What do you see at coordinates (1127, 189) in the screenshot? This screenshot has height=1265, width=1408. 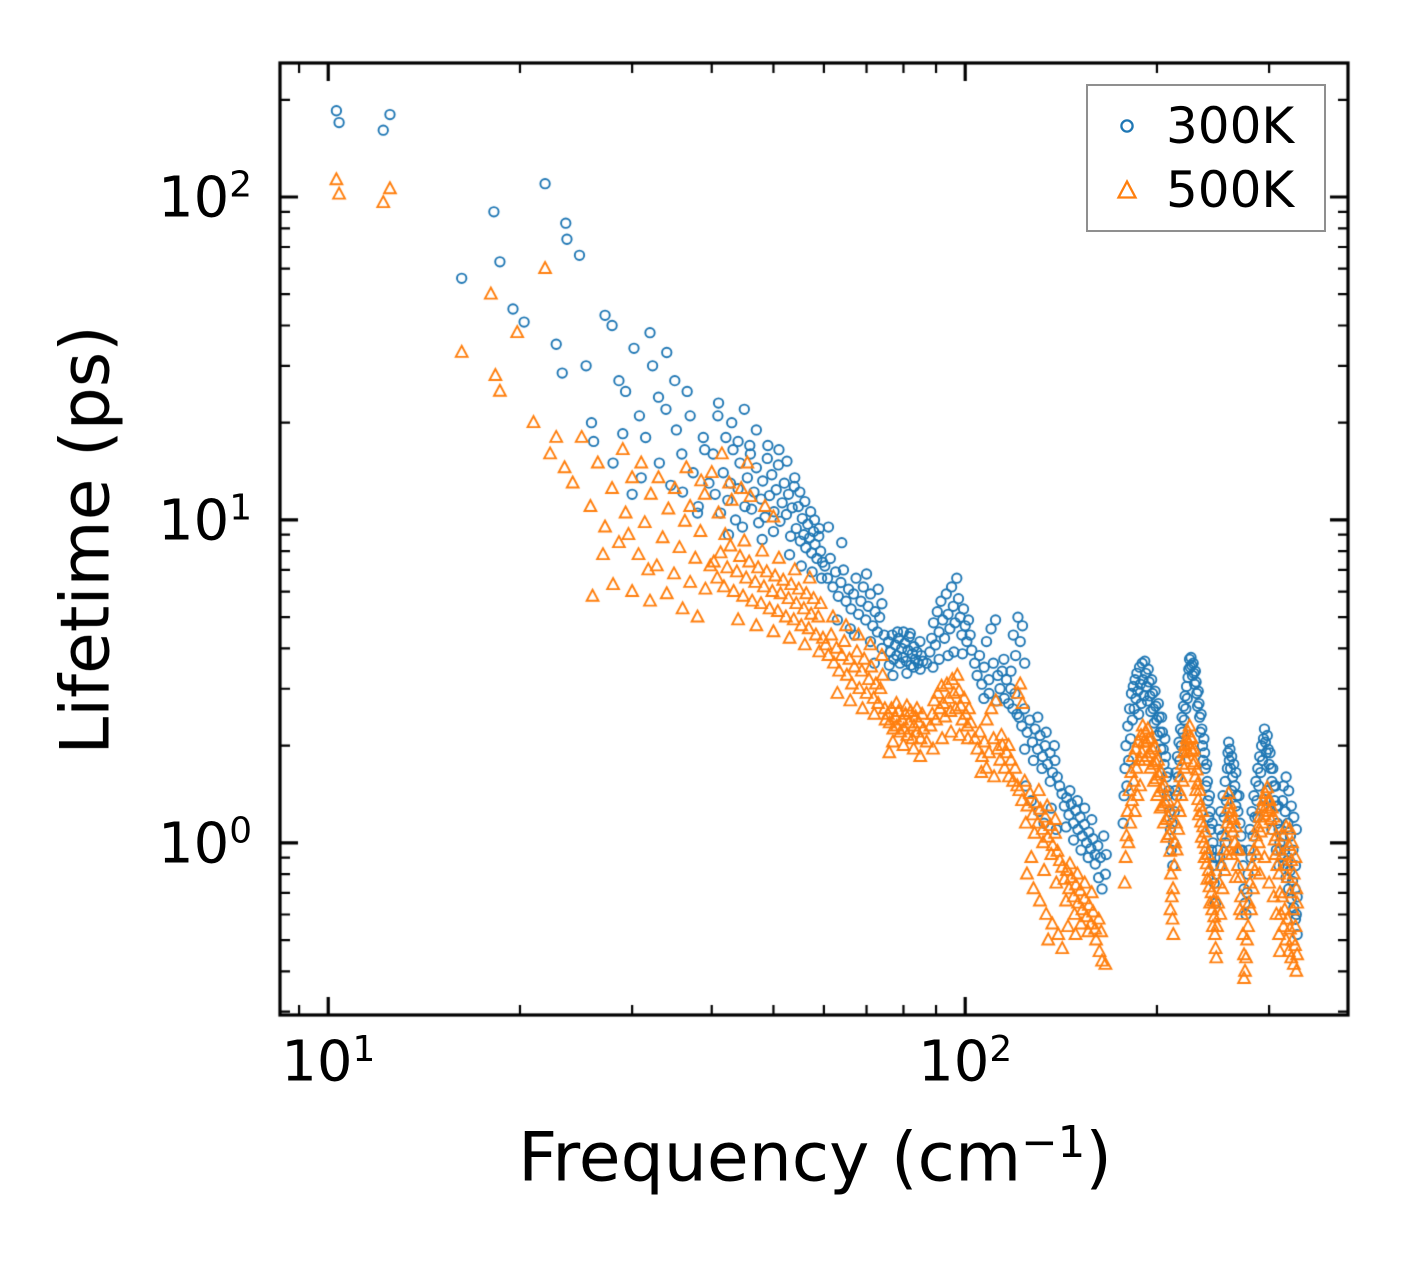 I see `triangle-marker-icon` at bounding box center [1127, 189].